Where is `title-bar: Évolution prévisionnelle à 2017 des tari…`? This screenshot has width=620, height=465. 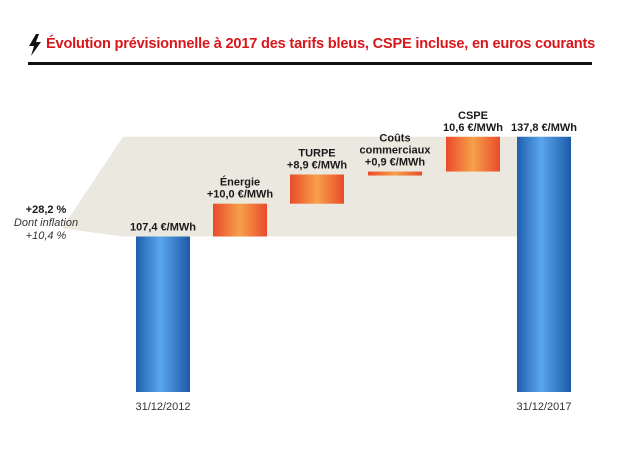
title-bar: Évolution prévisionnelle à 2017 des tari… is located at coordinates (312, 50).